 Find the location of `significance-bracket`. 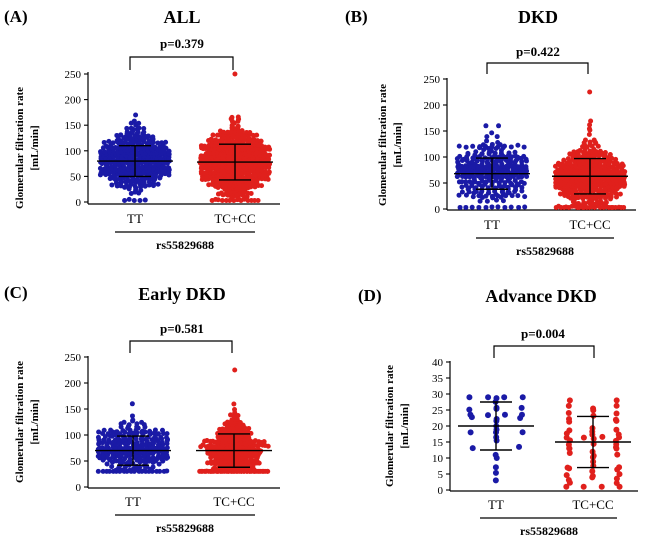

significance-bracket is located at coordinates (181, 346).